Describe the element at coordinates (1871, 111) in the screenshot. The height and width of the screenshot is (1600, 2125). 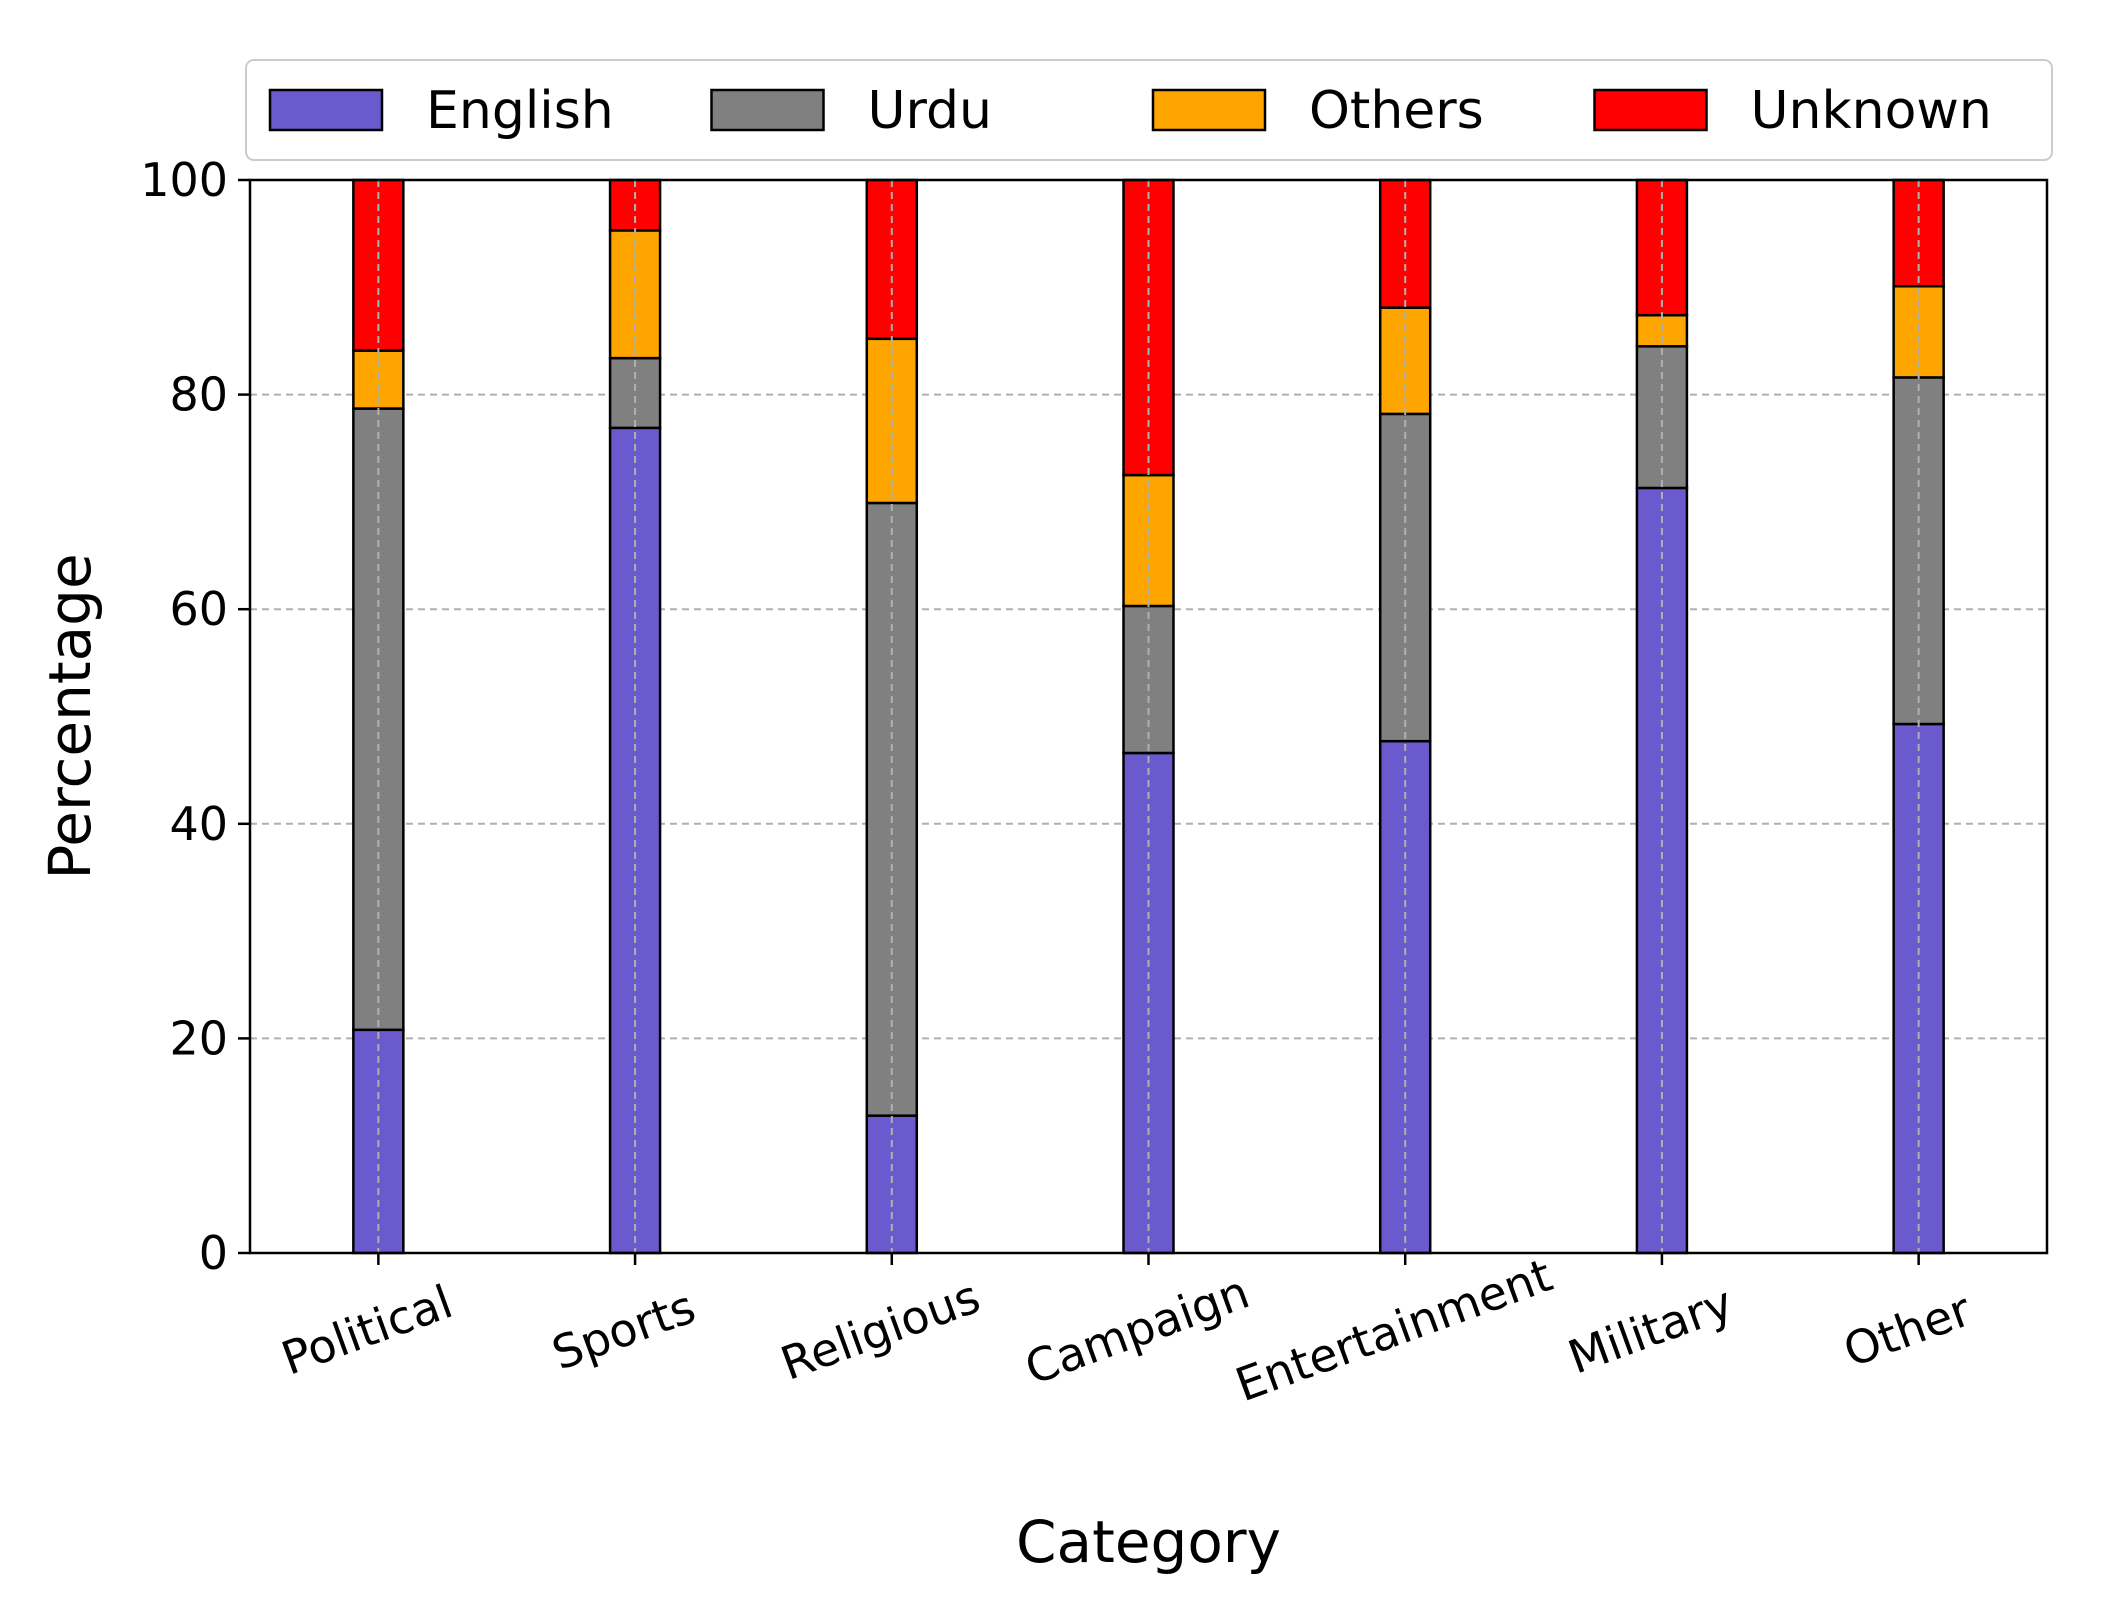
I see `legend-label-unknown: Unknown` at that location.